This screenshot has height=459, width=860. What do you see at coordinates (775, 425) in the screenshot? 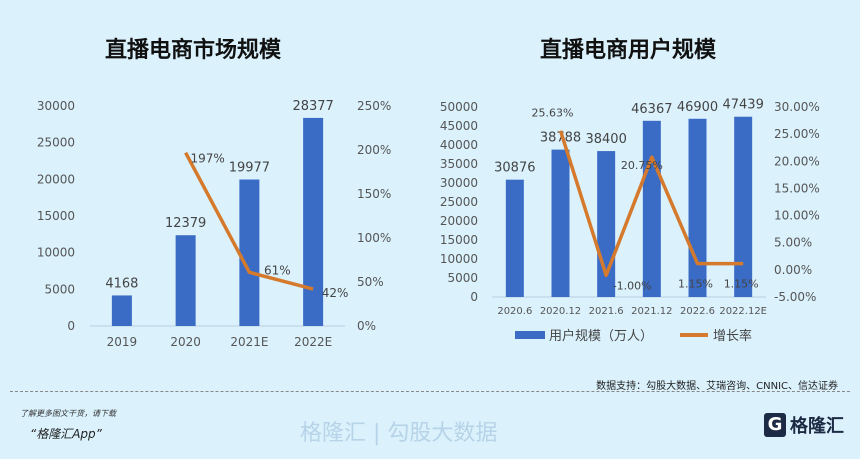
I see `logo-g-icon: G` at bounding box center [775, 425].